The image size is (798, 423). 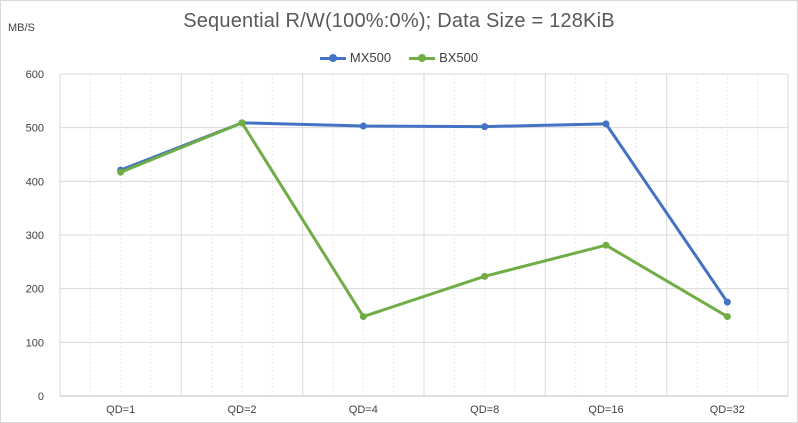 I want to click on x-tick-label-qd-32: QD=32, so click(x=727, y=410).